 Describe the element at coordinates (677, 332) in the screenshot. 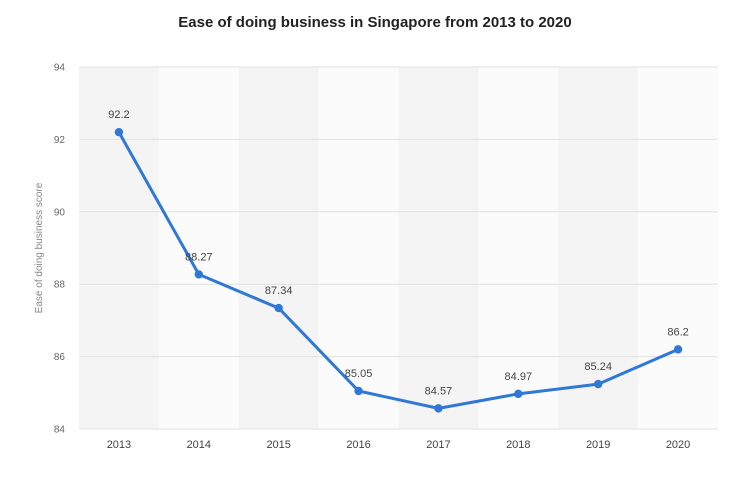

I see `data-label: 86.2` at that location.